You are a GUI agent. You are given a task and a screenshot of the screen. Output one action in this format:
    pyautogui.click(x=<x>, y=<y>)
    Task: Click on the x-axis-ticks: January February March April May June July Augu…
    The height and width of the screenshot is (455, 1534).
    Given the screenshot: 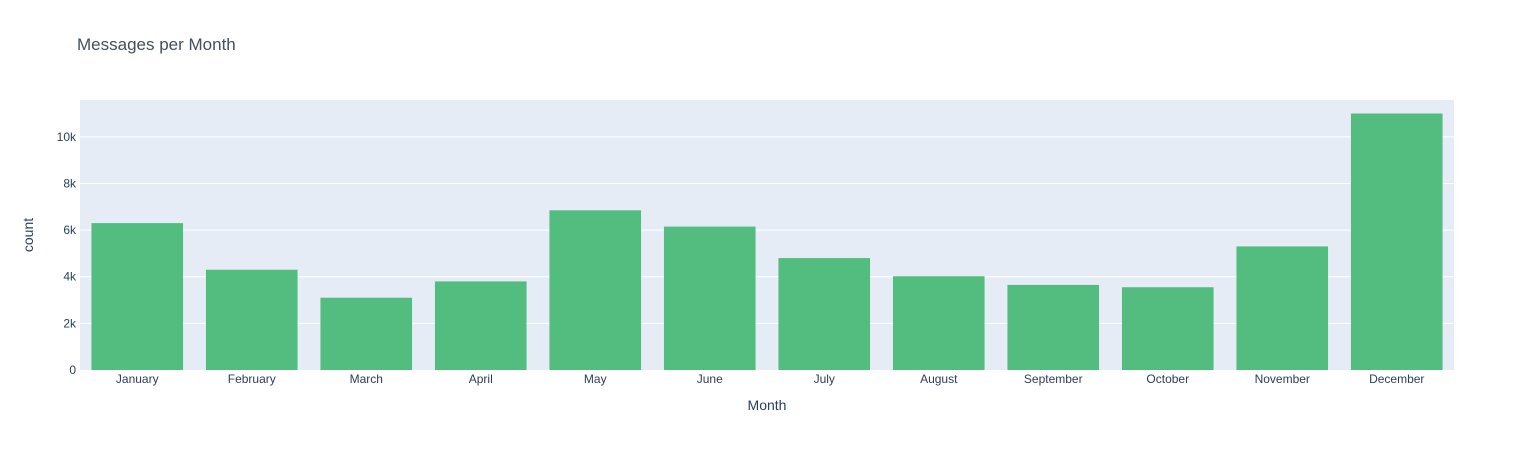 What is the action you would take?
    pyautogui.click(x=770, y=379)
    